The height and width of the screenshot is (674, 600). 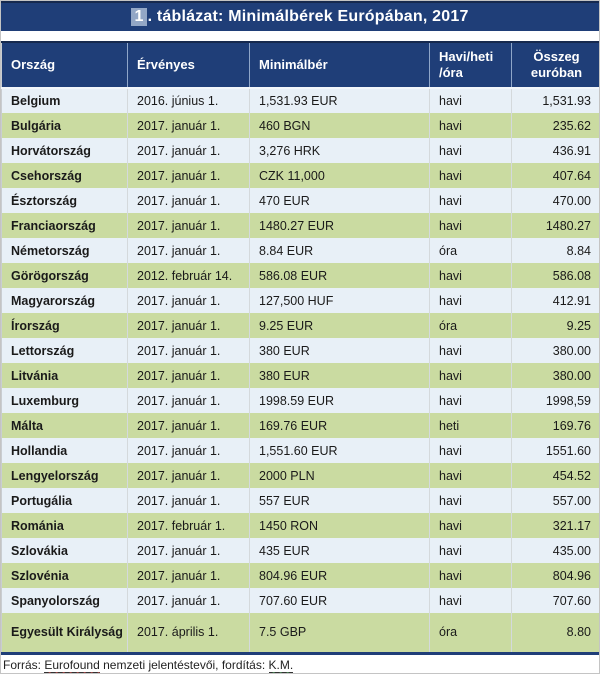 I want to click on cell-valid-from: 2012. február 14., so click(x=188, y=275).